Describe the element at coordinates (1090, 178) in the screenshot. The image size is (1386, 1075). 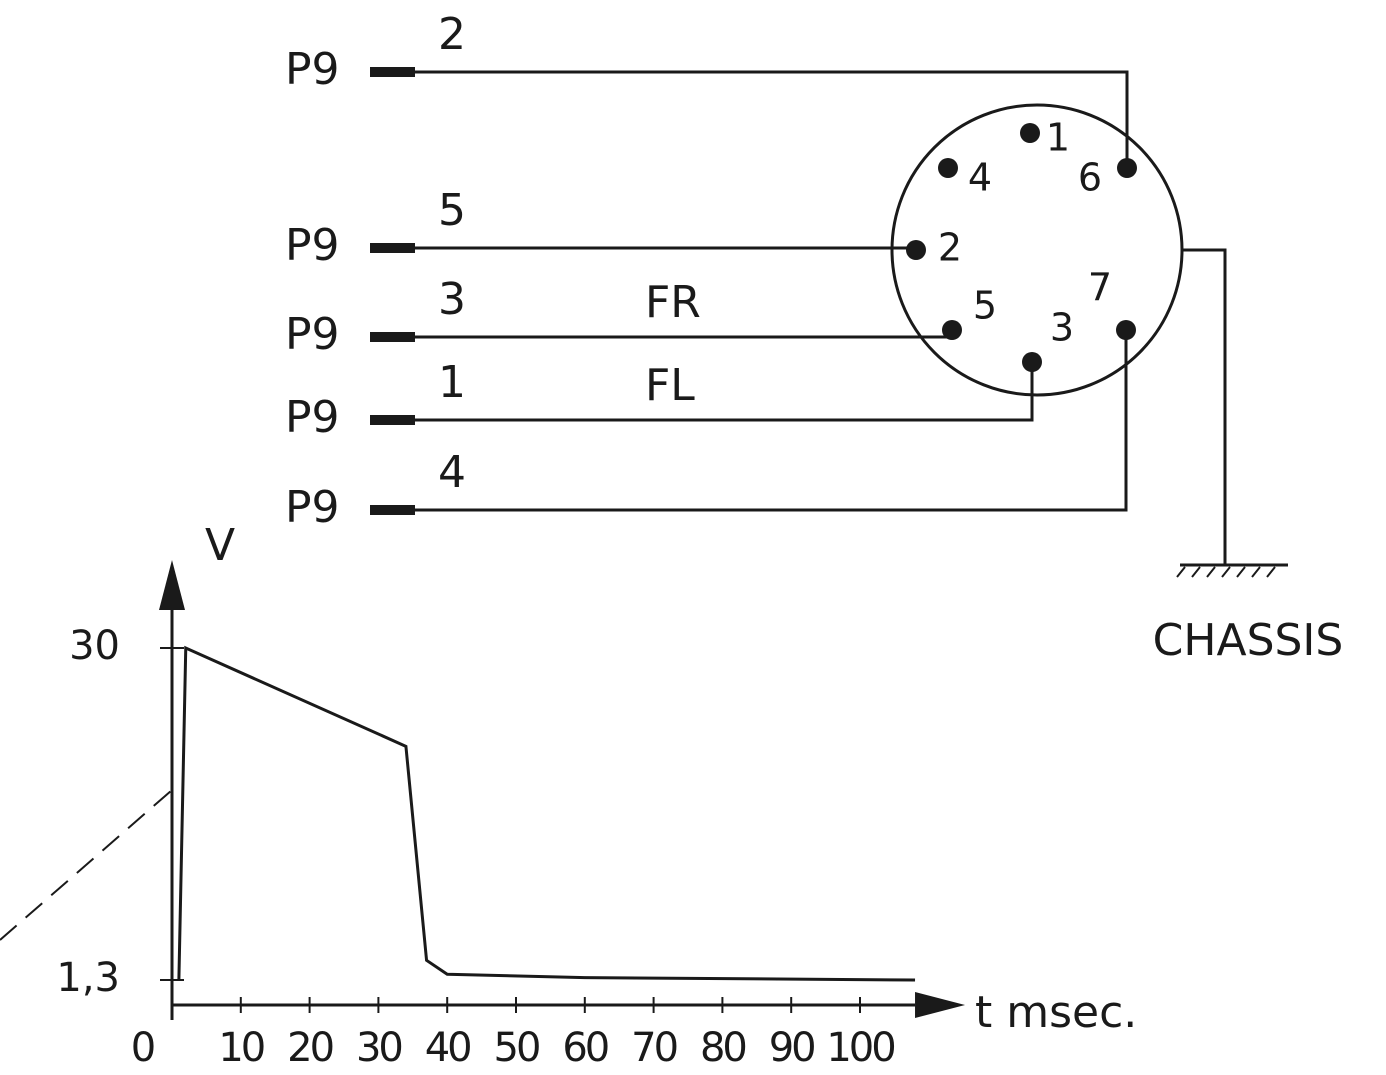
I see `pin-label: 6` at that location.